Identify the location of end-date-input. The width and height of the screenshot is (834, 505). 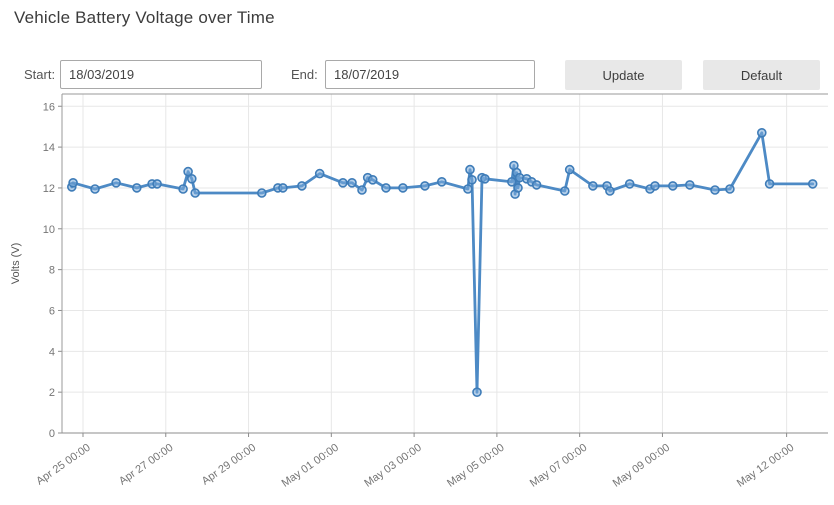
(430, 74).